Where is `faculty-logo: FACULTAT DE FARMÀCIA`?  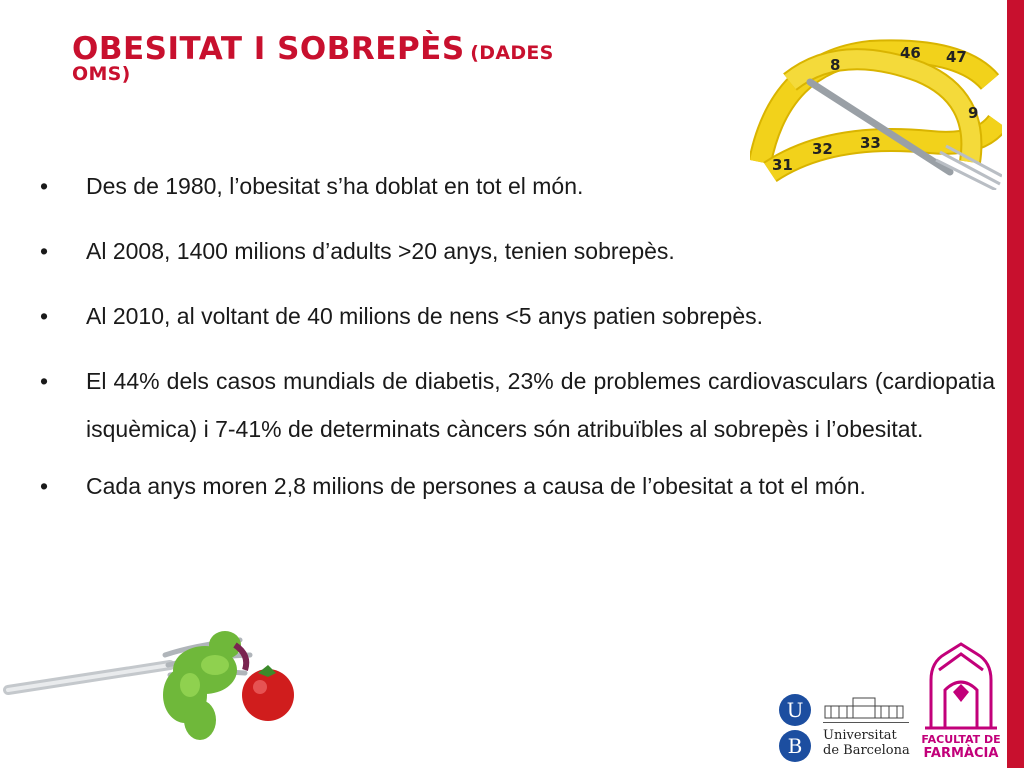
faculty-logo: FACULTAT DE FARMÀCIA is located at coordinates (961, 704).